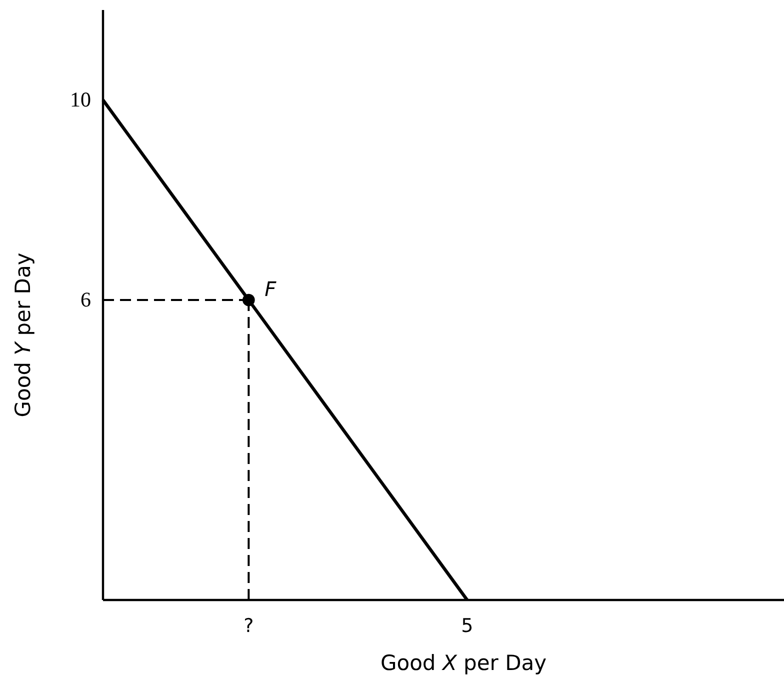 This screenshot has width=784, height=692. Describe the element at coordinates (80, 100) in the screenshot. I see `y-tick-label: 10` at that location.